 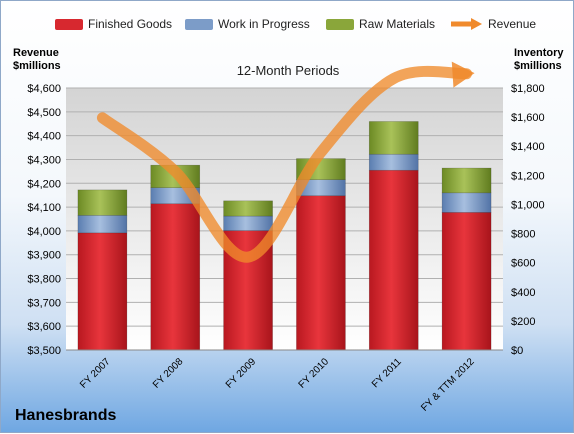 I want to click on category-label: FY 2010, so click(x=314, y=373).